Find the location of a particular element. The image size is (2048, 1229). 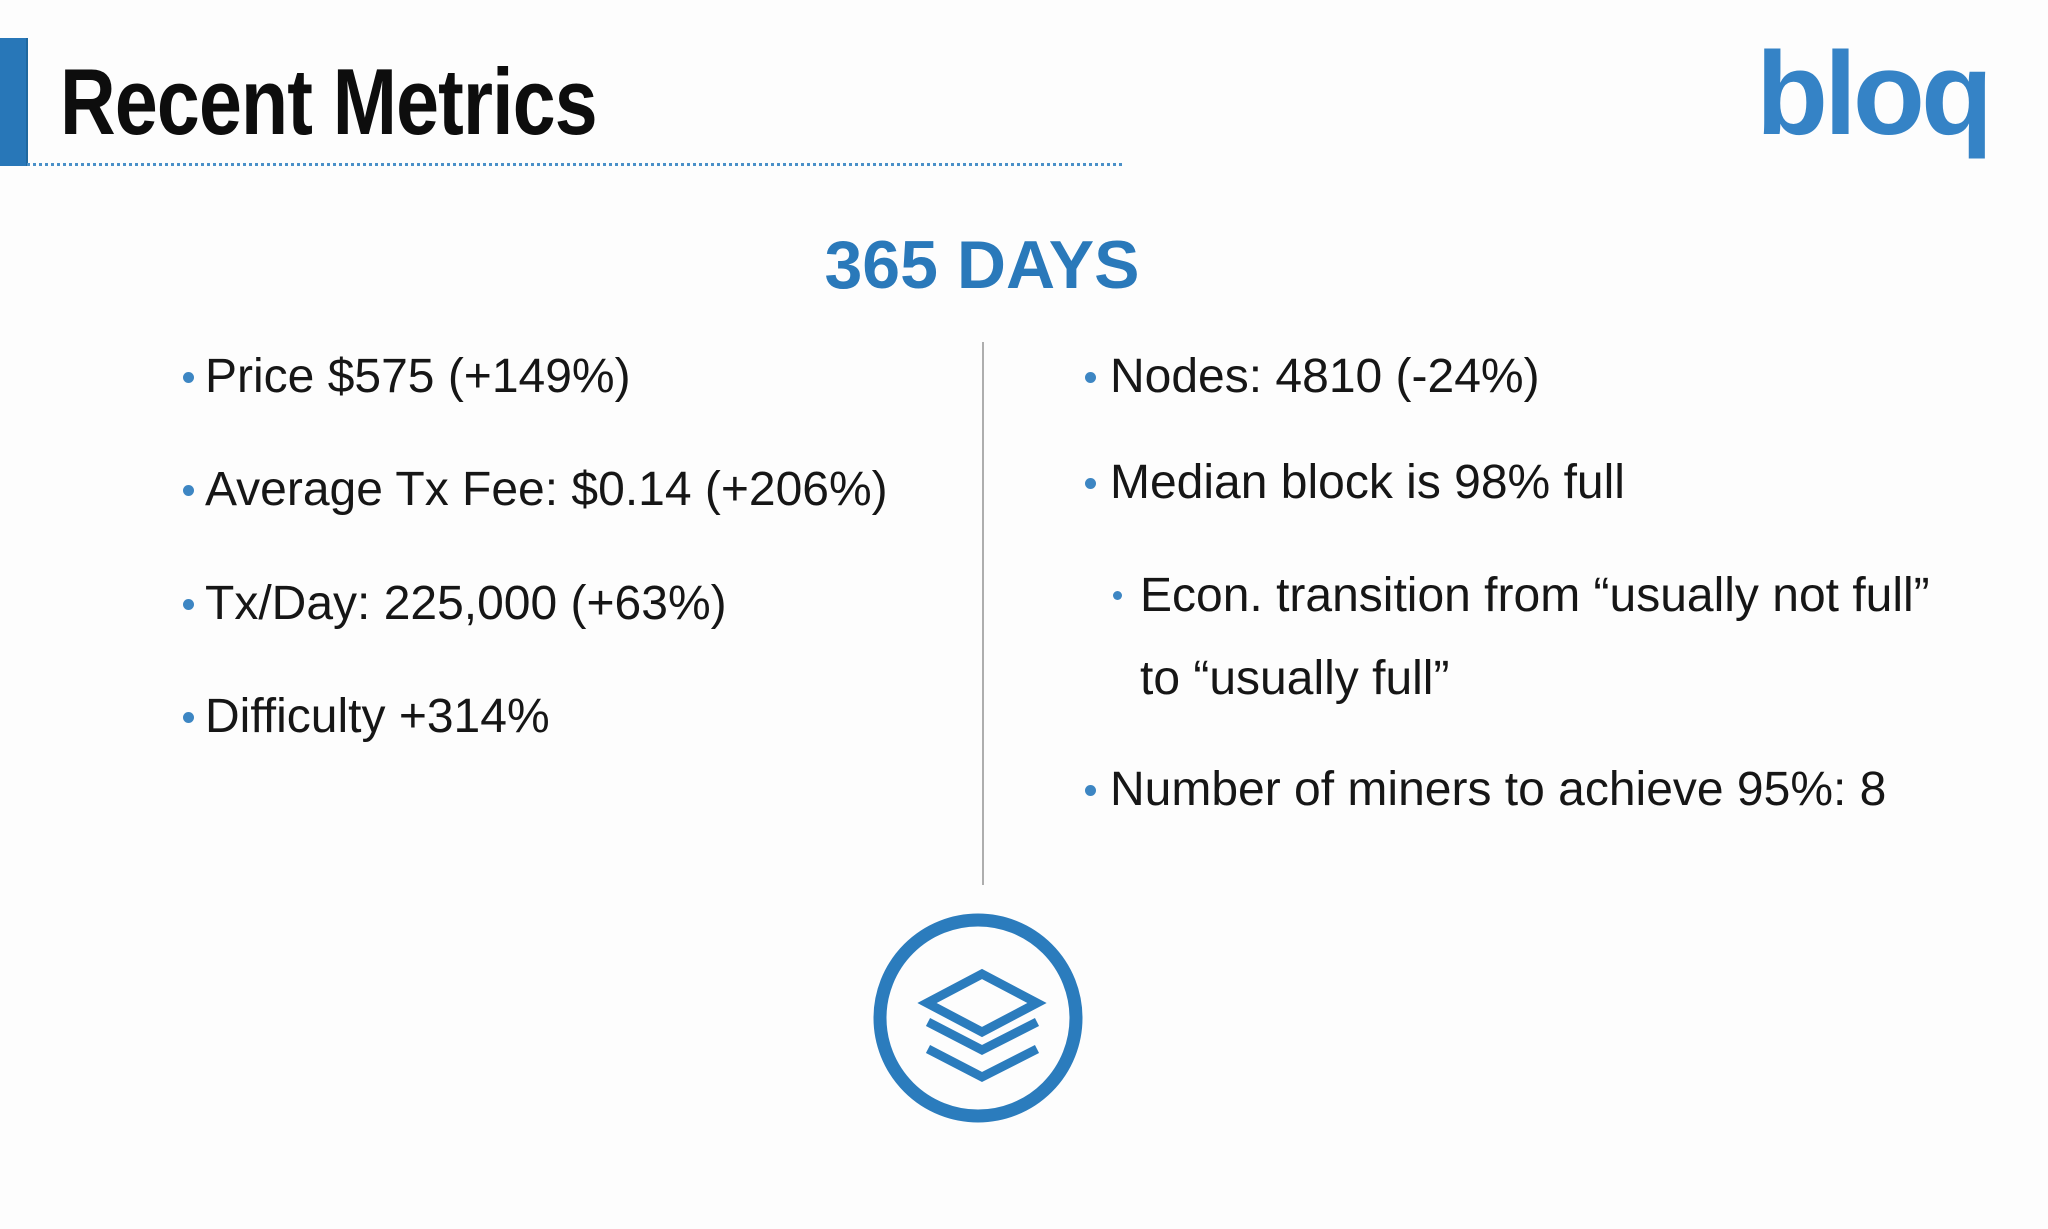

section-heading: 365 DAYS is located at coordinates (982, 265).